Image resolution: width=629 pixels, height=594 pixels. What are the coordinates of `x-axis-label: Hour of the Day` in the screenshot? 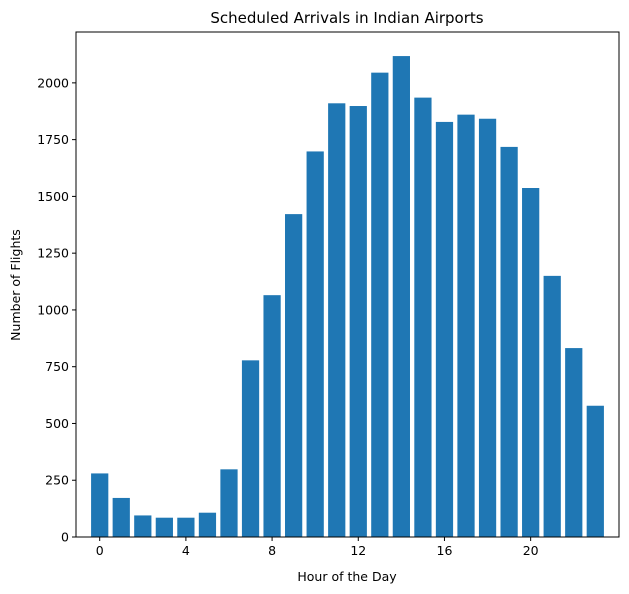 It's located at (347, 576).